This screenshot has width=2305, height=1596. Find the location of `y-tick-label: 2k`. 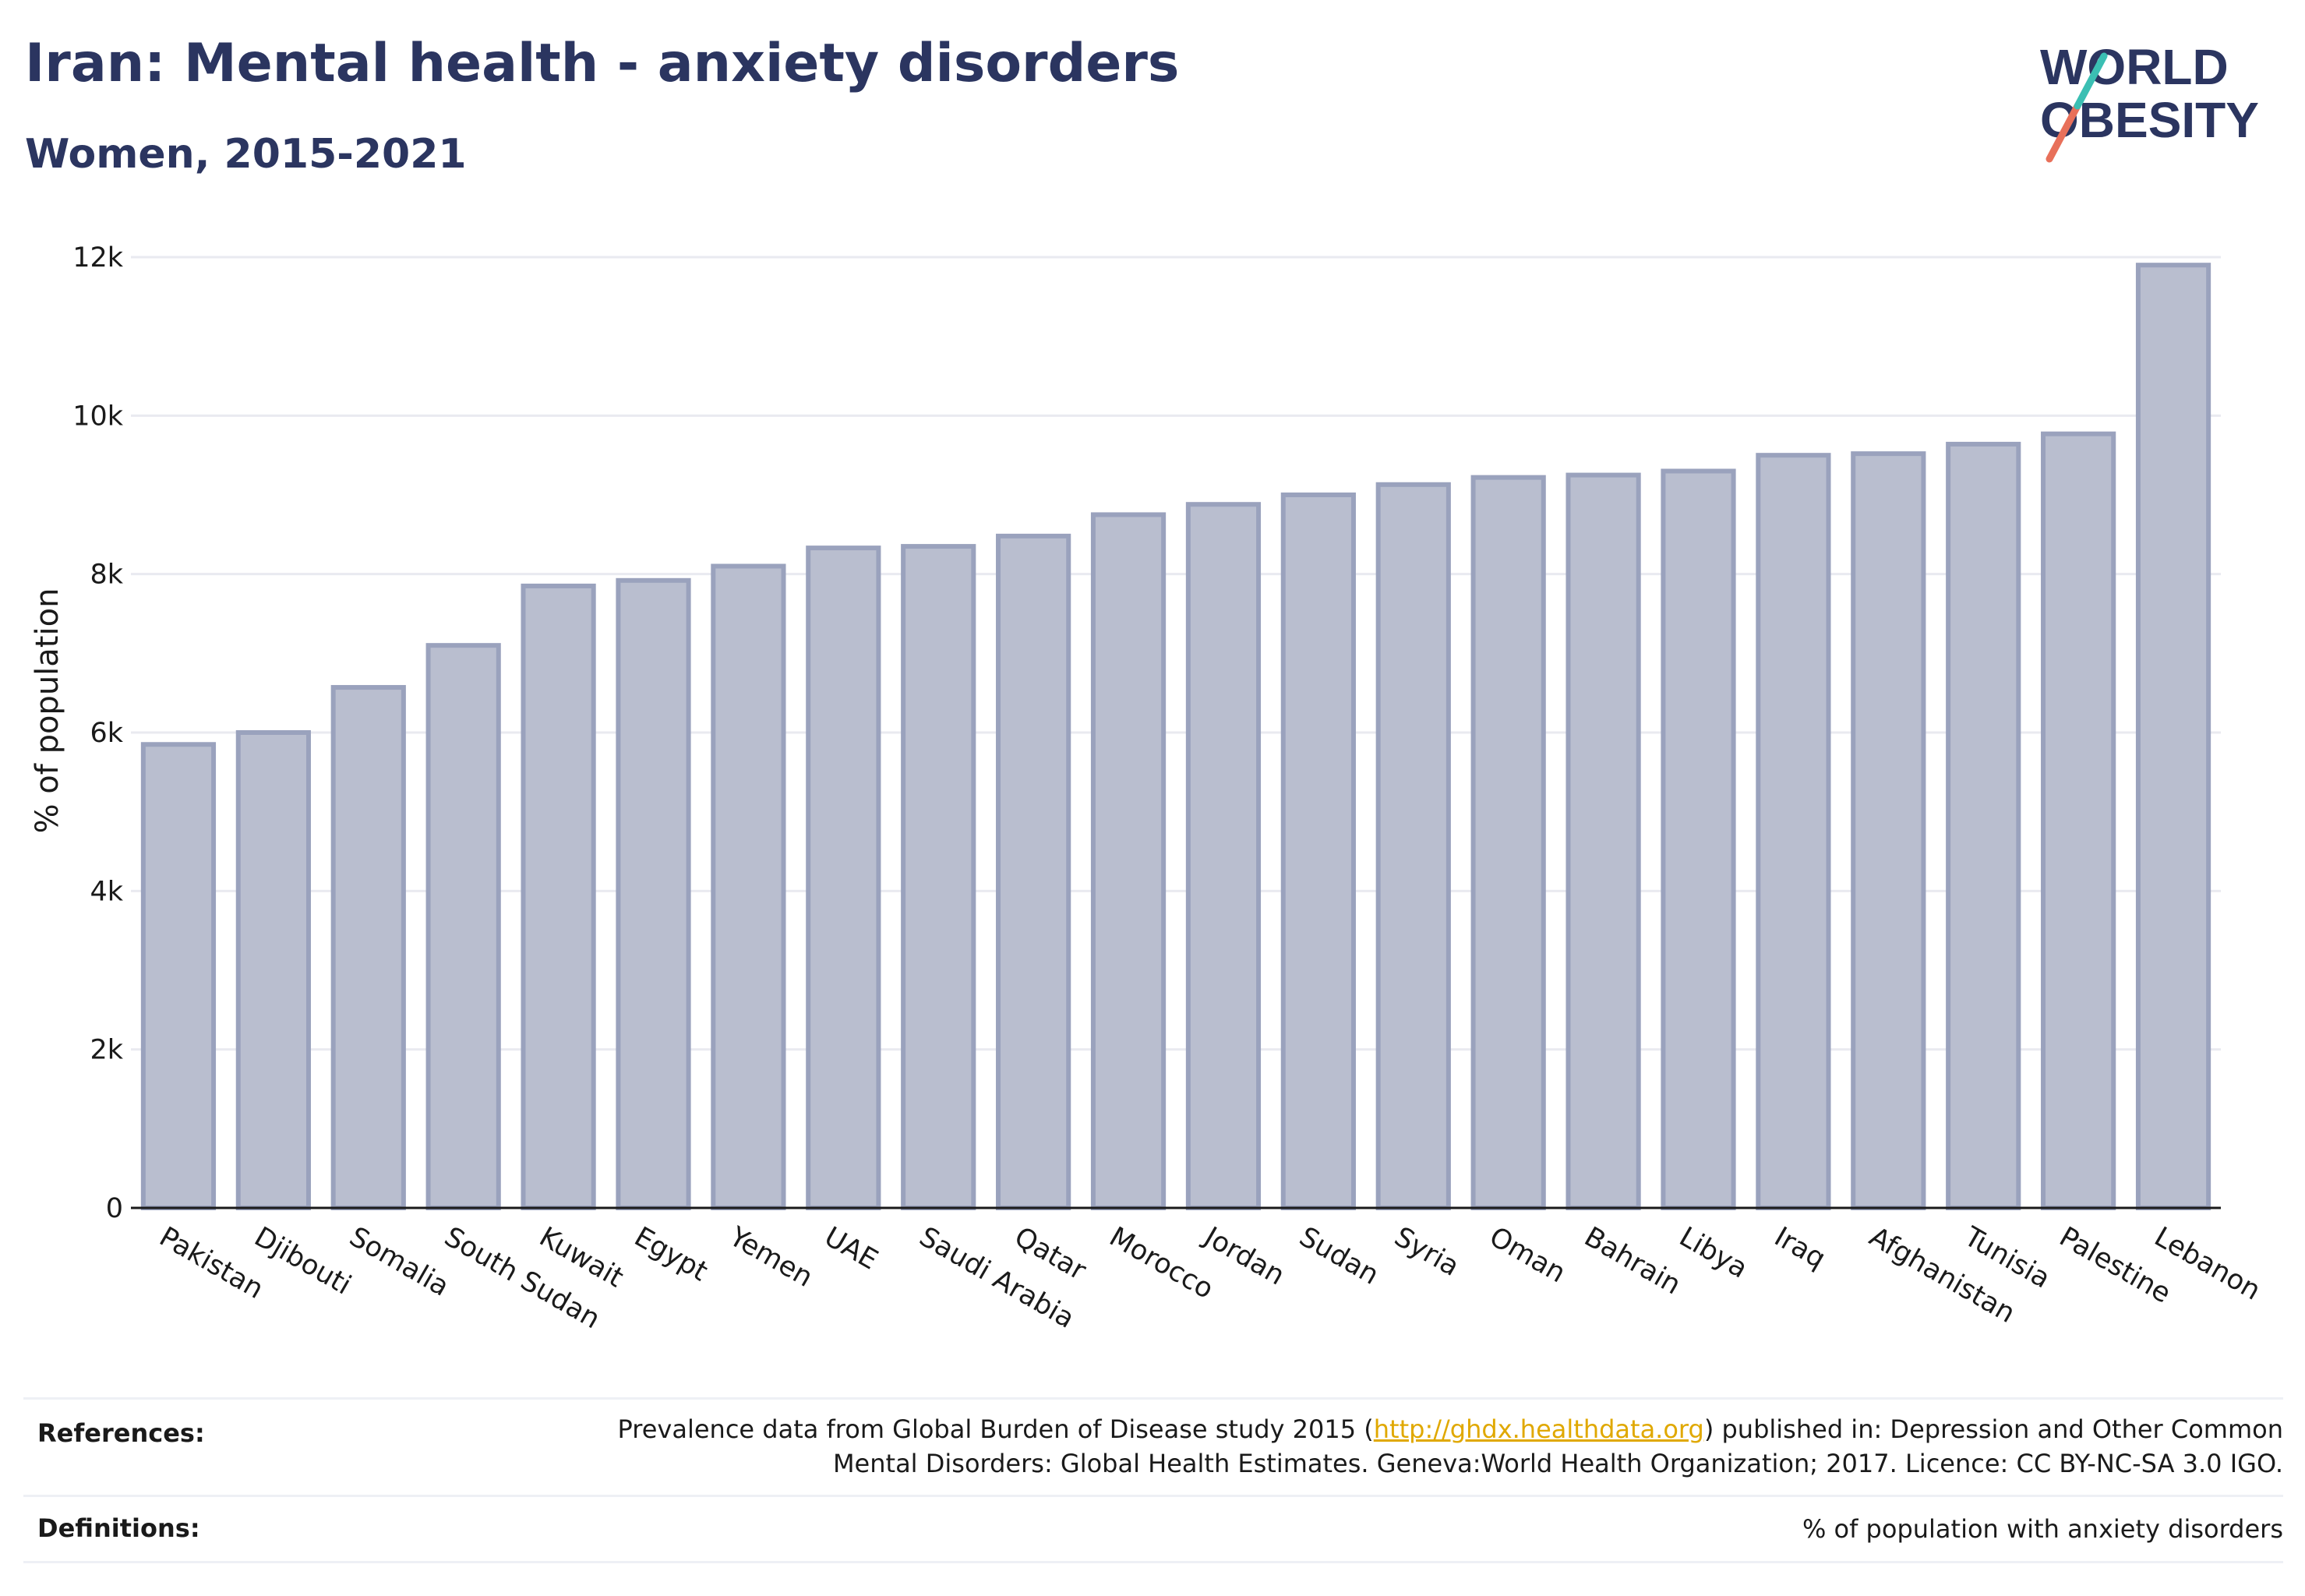

y-tick-label: 2k is located at coordinates (106, 1050).